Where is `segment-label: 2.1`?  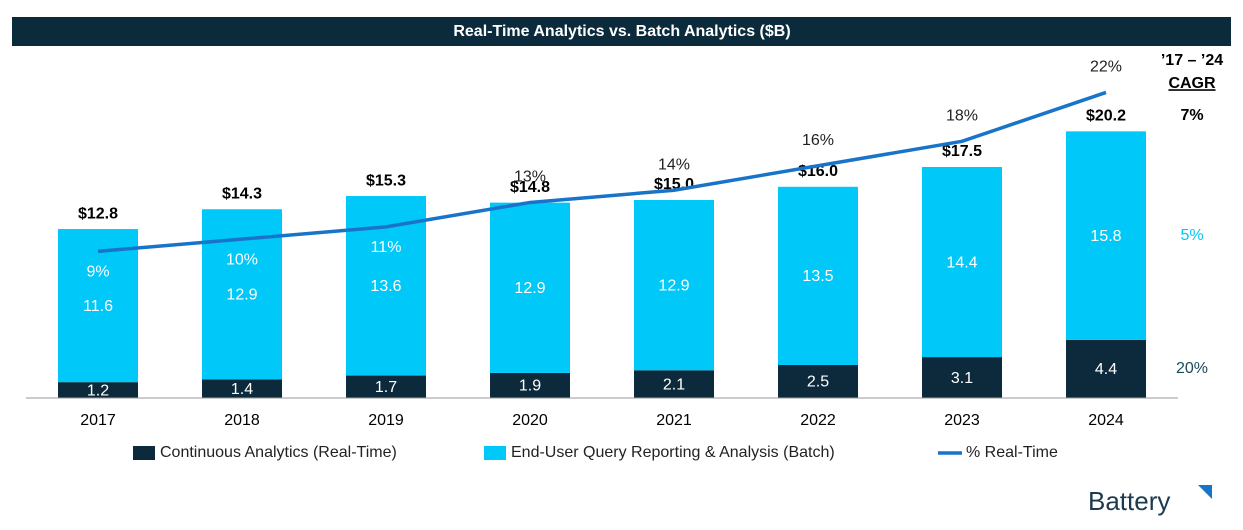
segment-label: 2.1 is located at coordinates (674, 384).